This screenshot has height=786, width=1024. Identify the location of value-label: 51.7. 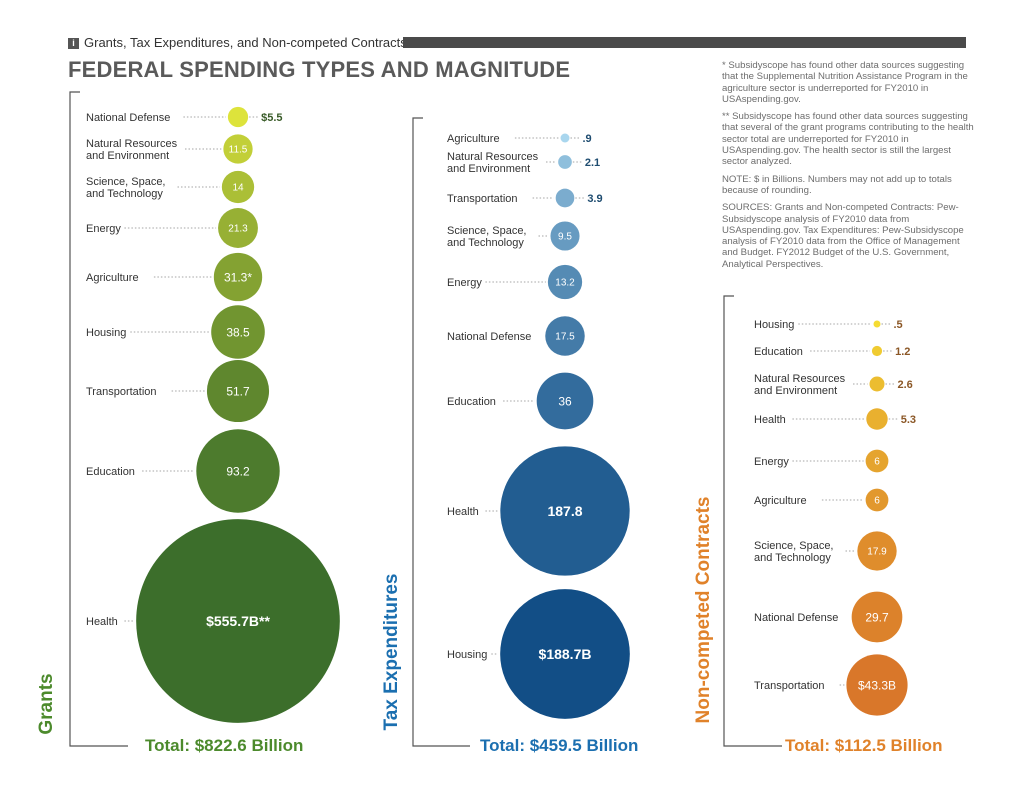
(238, 391).